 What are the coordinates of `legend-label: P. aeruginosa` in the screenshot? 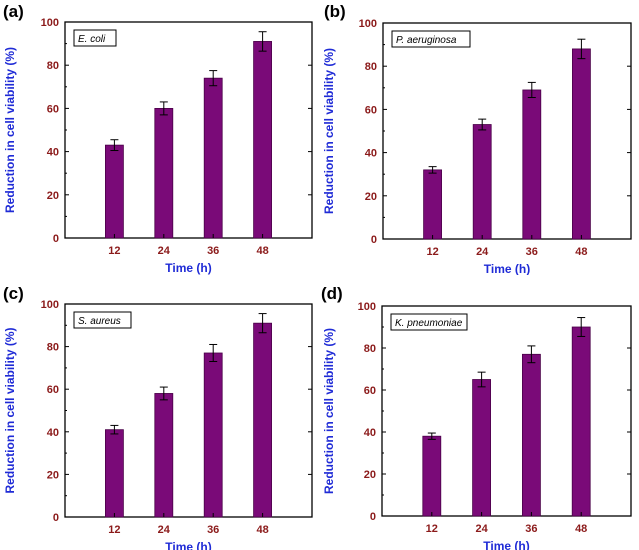 It's located at (426, 40).